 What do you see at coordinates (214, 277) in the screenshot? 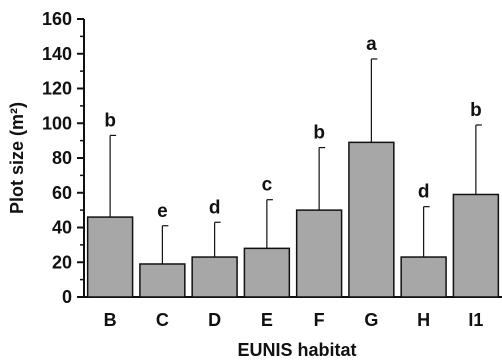
I see `bar-D` at bounding box center [214, 277].